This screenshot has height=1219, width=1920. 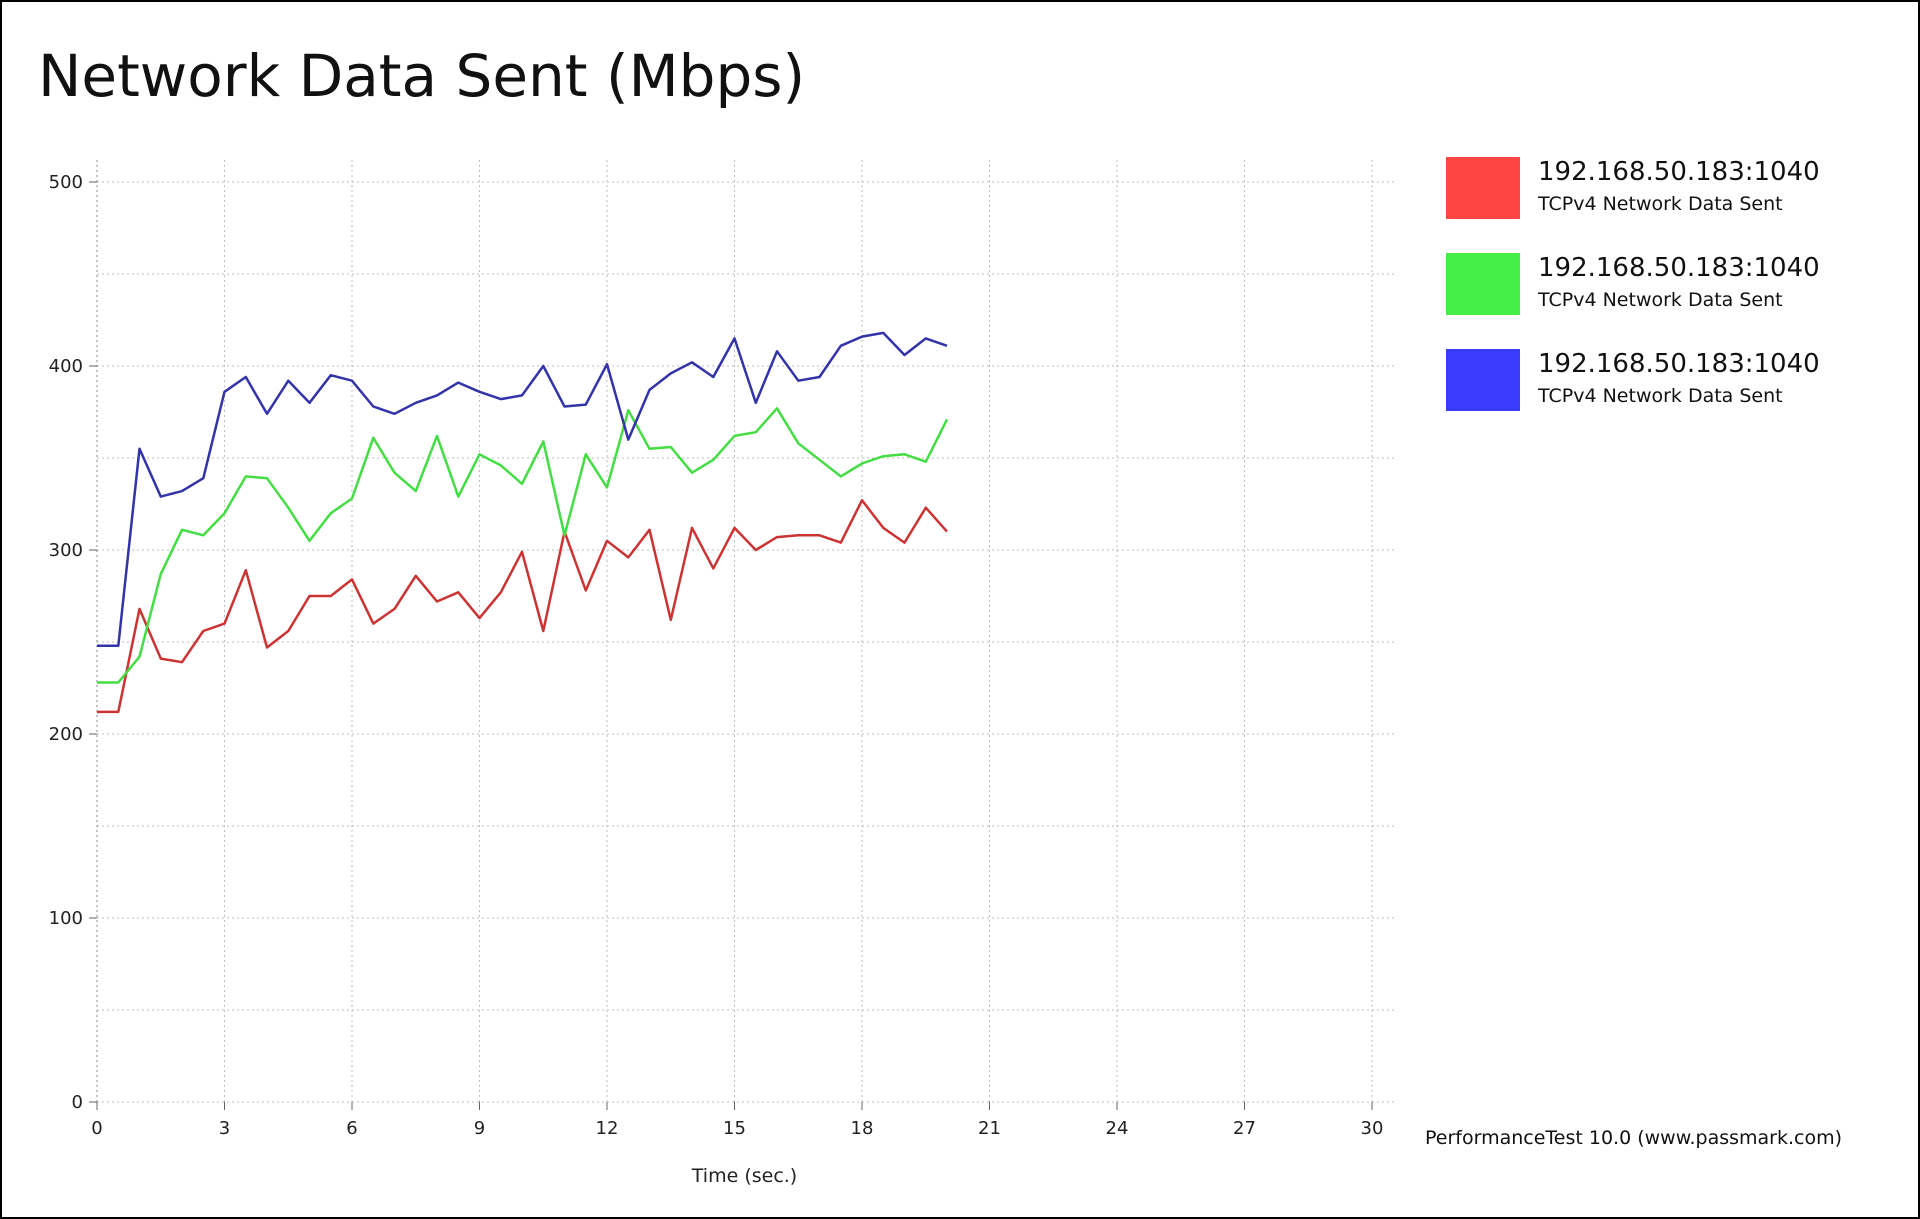 What do you see at coordinates (1679, 364) in the screenshot?
I see `legend-label-3: 192.168.50.183:1040` at bounding box center [1679, 364].